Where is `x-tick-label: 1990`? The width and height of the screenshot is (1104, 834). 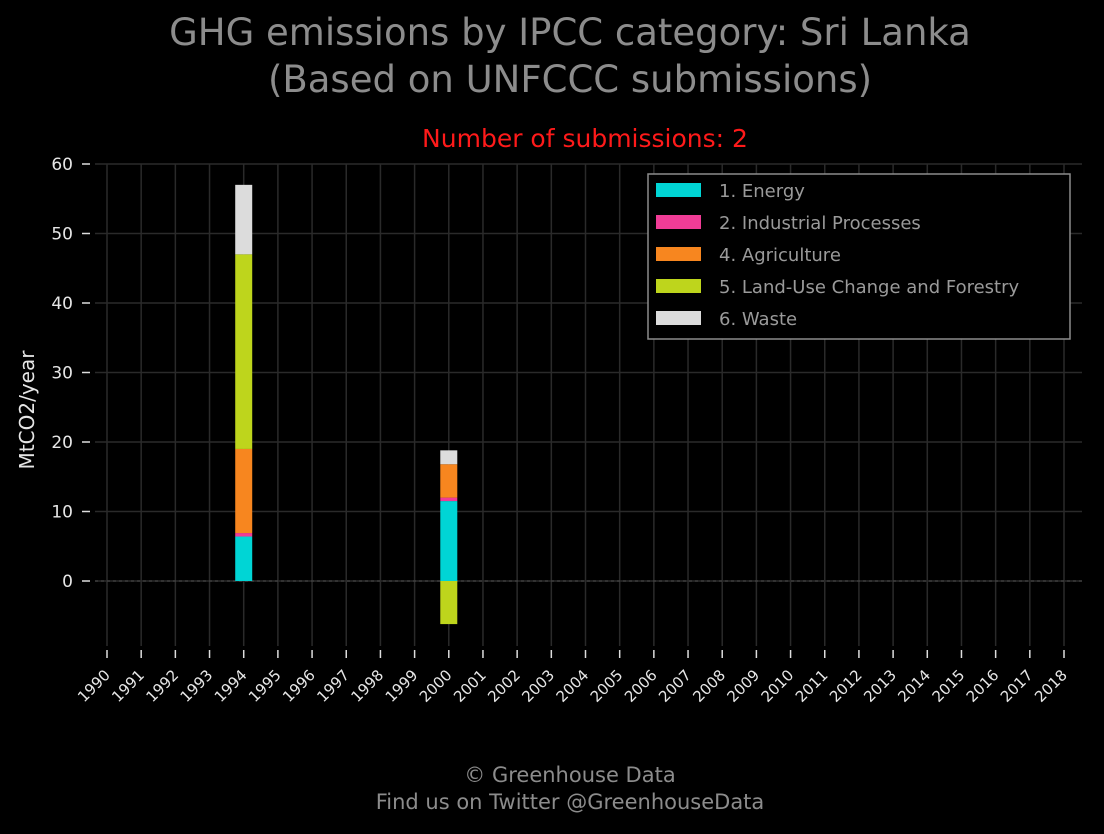 x-tick-label: 1990 is located at coordinates (94, 686).